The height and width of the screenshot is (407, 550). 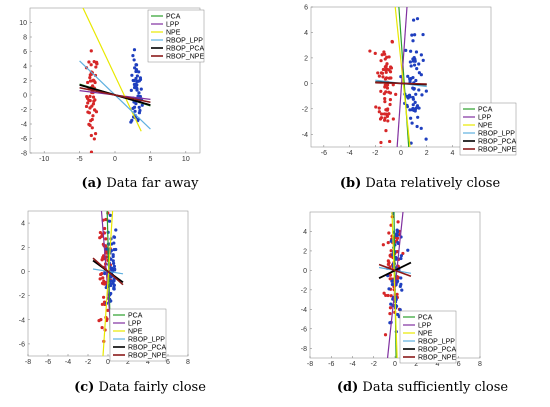 What do you see at coordinates (25, 52) in the screenshot?
I see `y-tick-label: 6` at bounding box center [25, 52].